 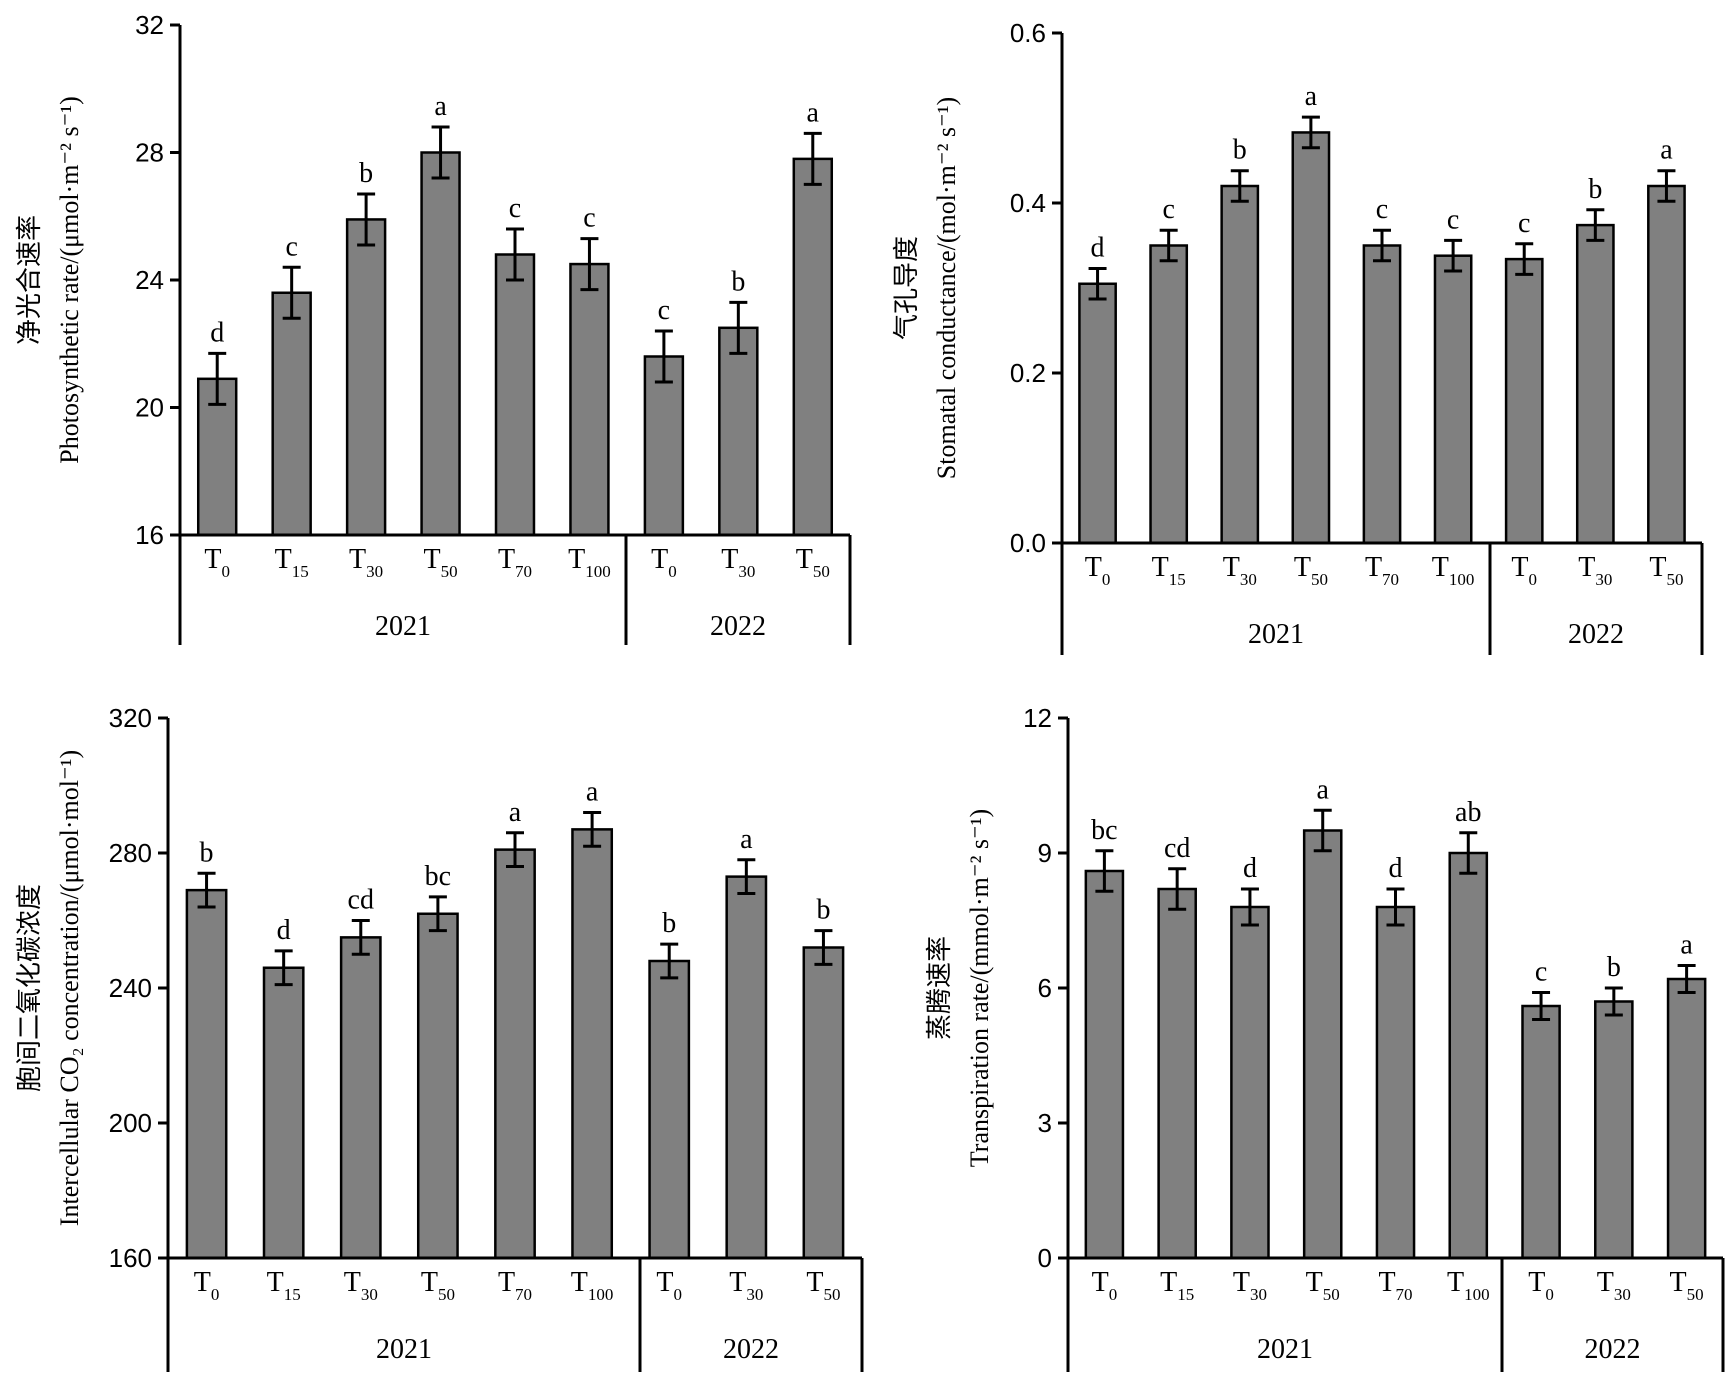 What do you see at coordinates (1045, 988) in the screenshot?
I see `y-tick-label: 6` at bounding box center [1045, 988].